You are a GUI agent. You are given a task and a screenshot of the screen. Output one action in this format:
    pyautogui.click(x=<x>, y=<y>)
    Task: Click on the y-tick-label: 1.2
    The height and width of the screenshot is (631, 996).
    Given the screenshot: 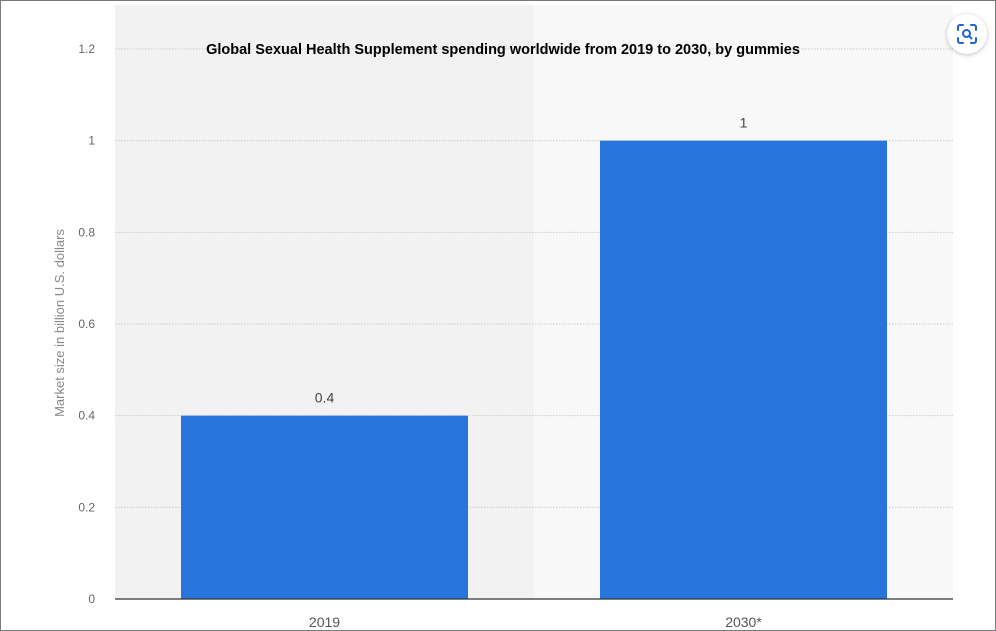 What is the action you would take?
    pyautogui.click(x=86, y=49)
    